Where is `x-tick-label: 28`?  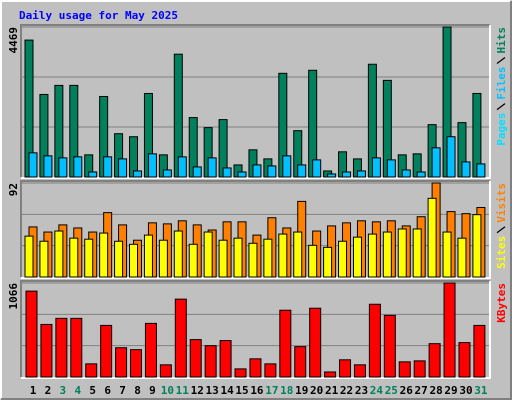
x-tick-label: 28 is located at coordinates (435, 390).